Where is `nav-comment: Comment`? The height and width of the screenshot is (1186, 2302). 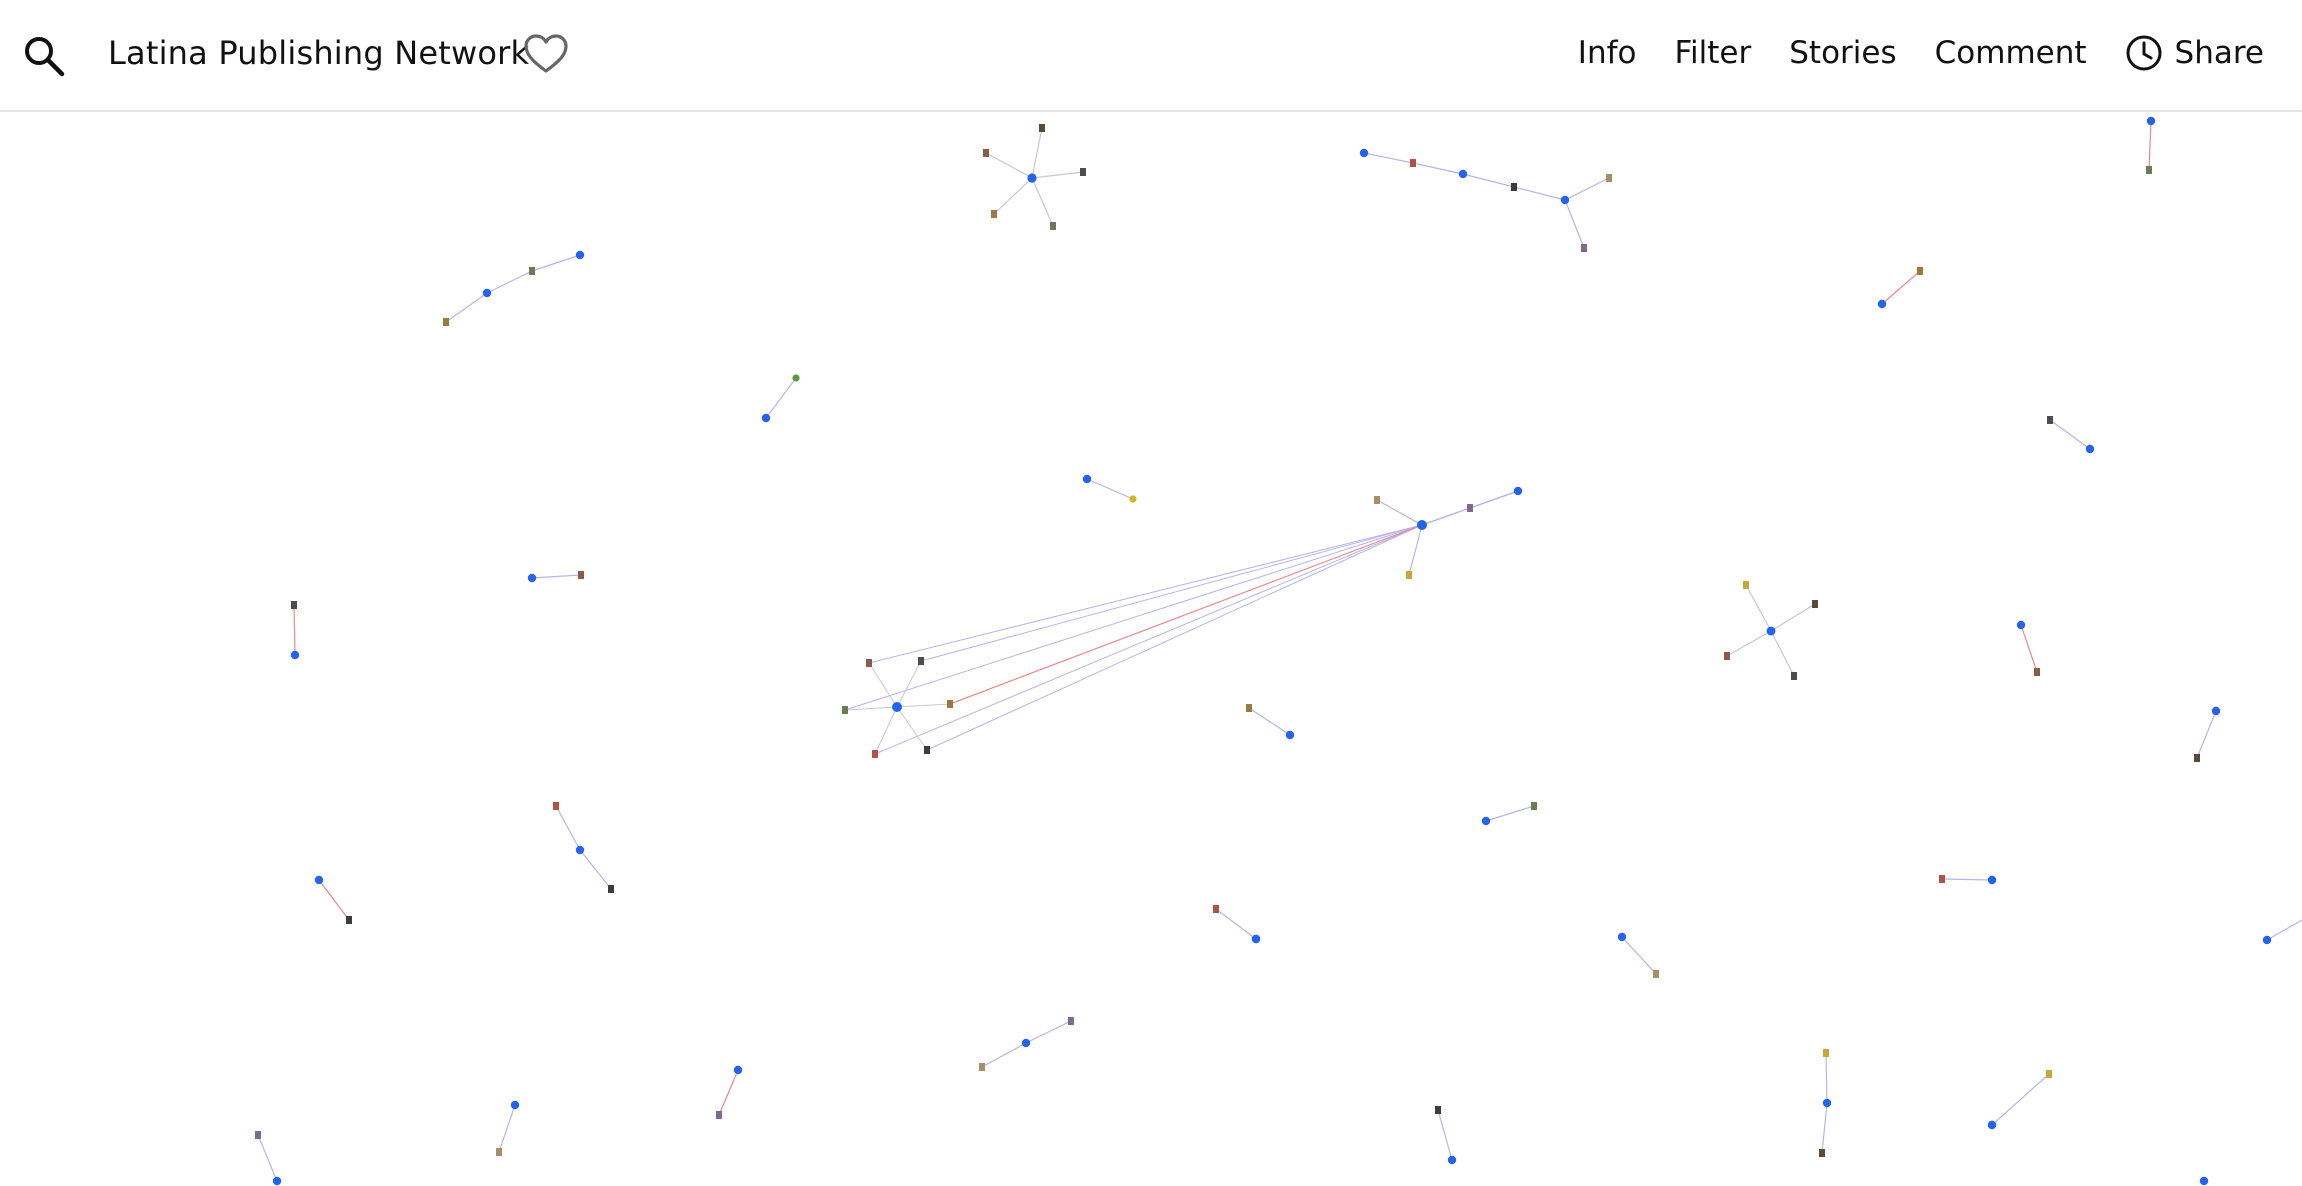
nav-comment: Comment is located at coordinates (2011, 53).